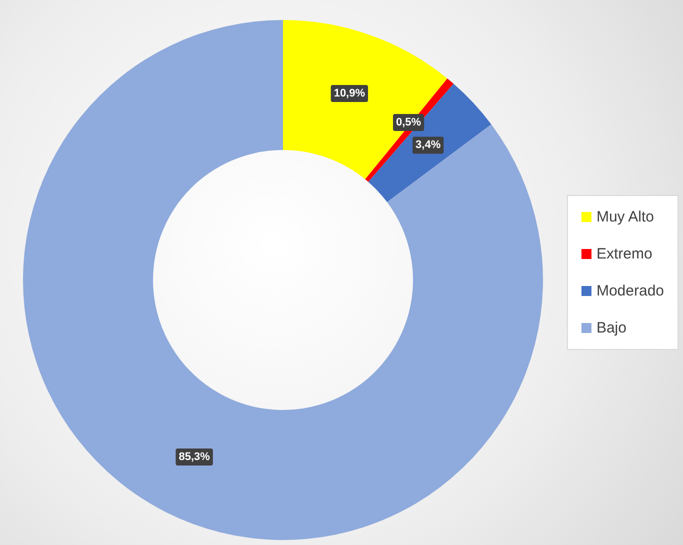  What do you see at coordinates (409, 122) in the screenshot?
I see `data-label: 0,5%` at bounding box center [409, 122].